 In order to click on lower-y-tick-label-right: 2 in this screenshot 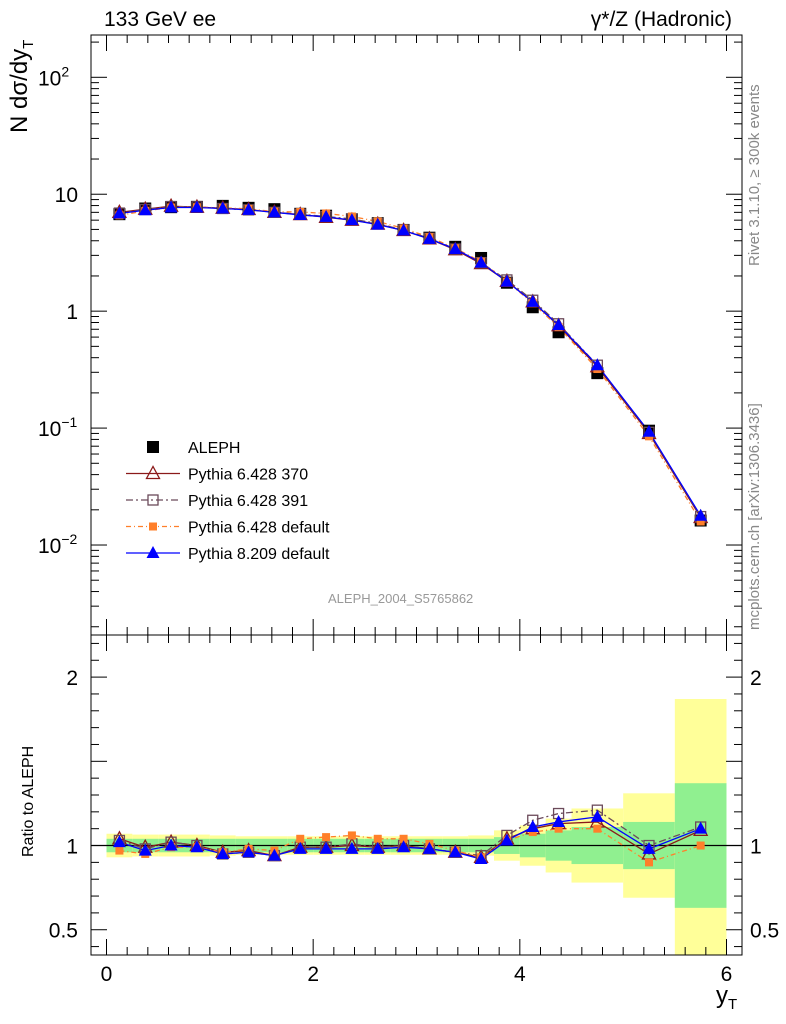, I will do `click(756, 678)`.